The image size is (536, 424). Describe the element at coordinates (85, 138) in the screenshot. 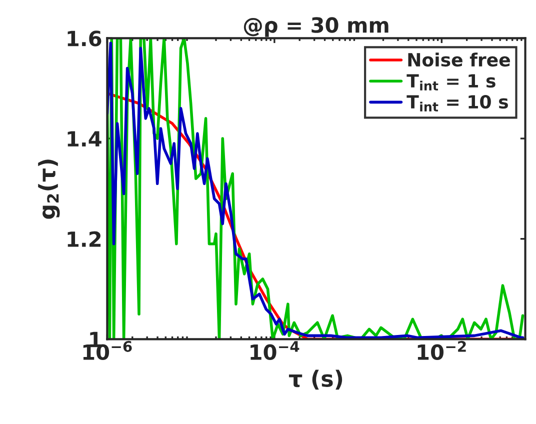

I see `y-tick-label: 1.4` at that location.